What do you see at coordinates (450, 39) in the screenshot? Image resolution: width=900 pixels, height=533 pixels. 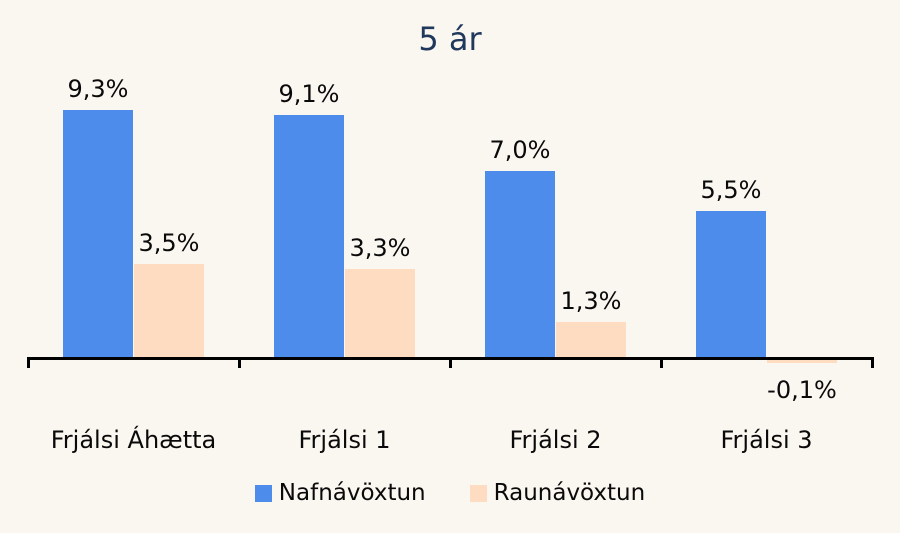 I see `chart-title: 5 ár` at bounding box center [450, 39].